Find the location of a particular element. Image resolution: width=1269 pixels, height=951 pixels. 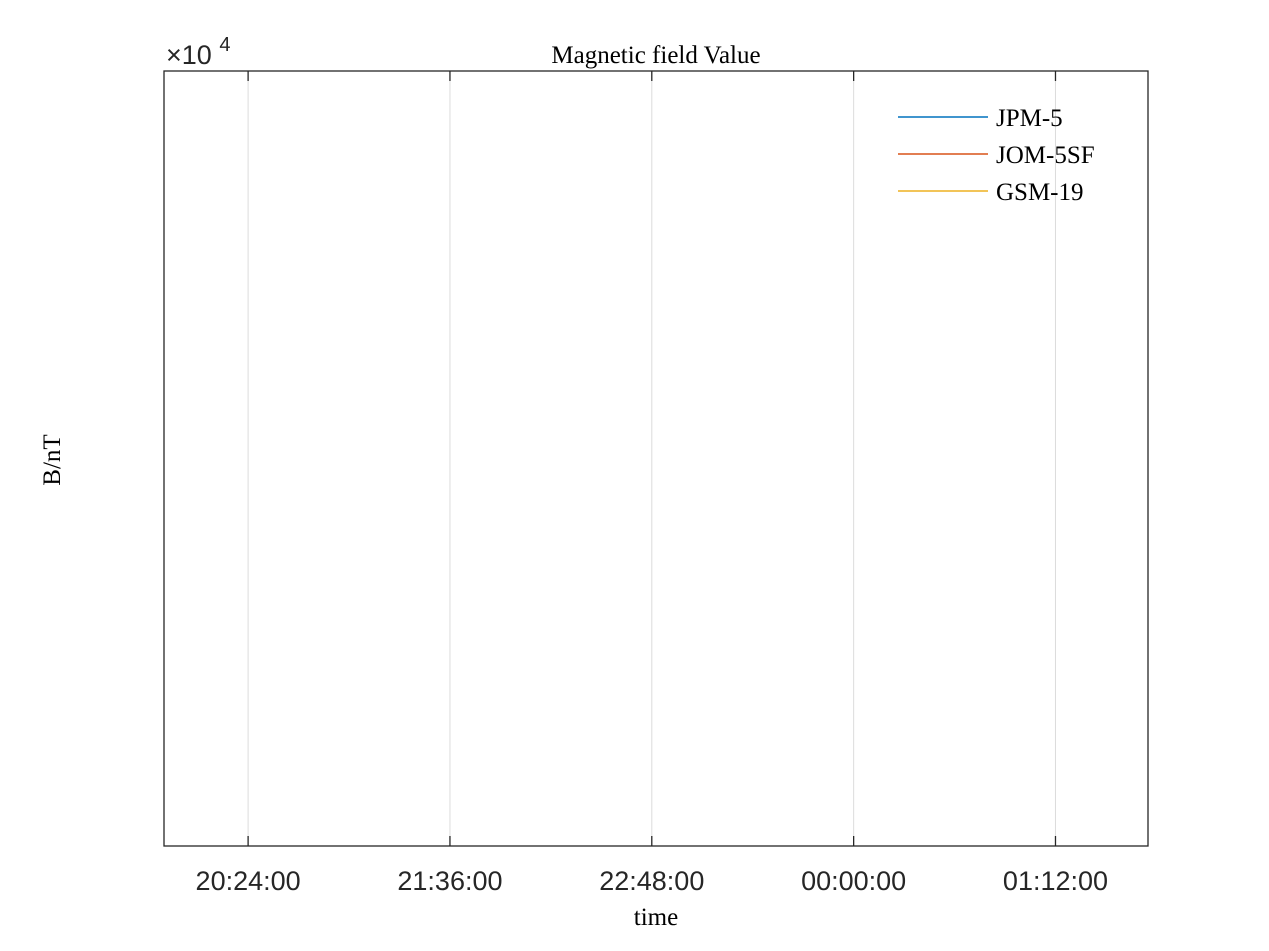

legend-label-jpm5: JPM-5 is located at coordinates (1029, 118).